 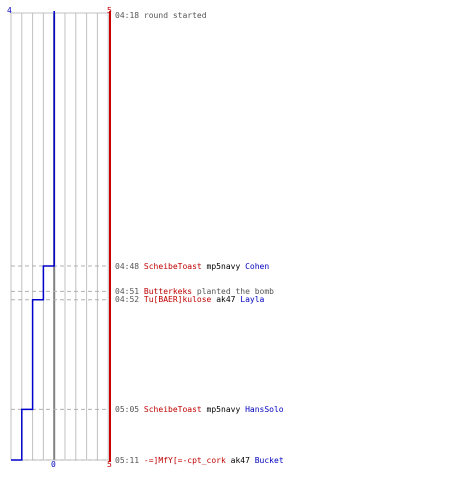 I want to click on event-row: 04:18 round started, so click(x=161, y=15).